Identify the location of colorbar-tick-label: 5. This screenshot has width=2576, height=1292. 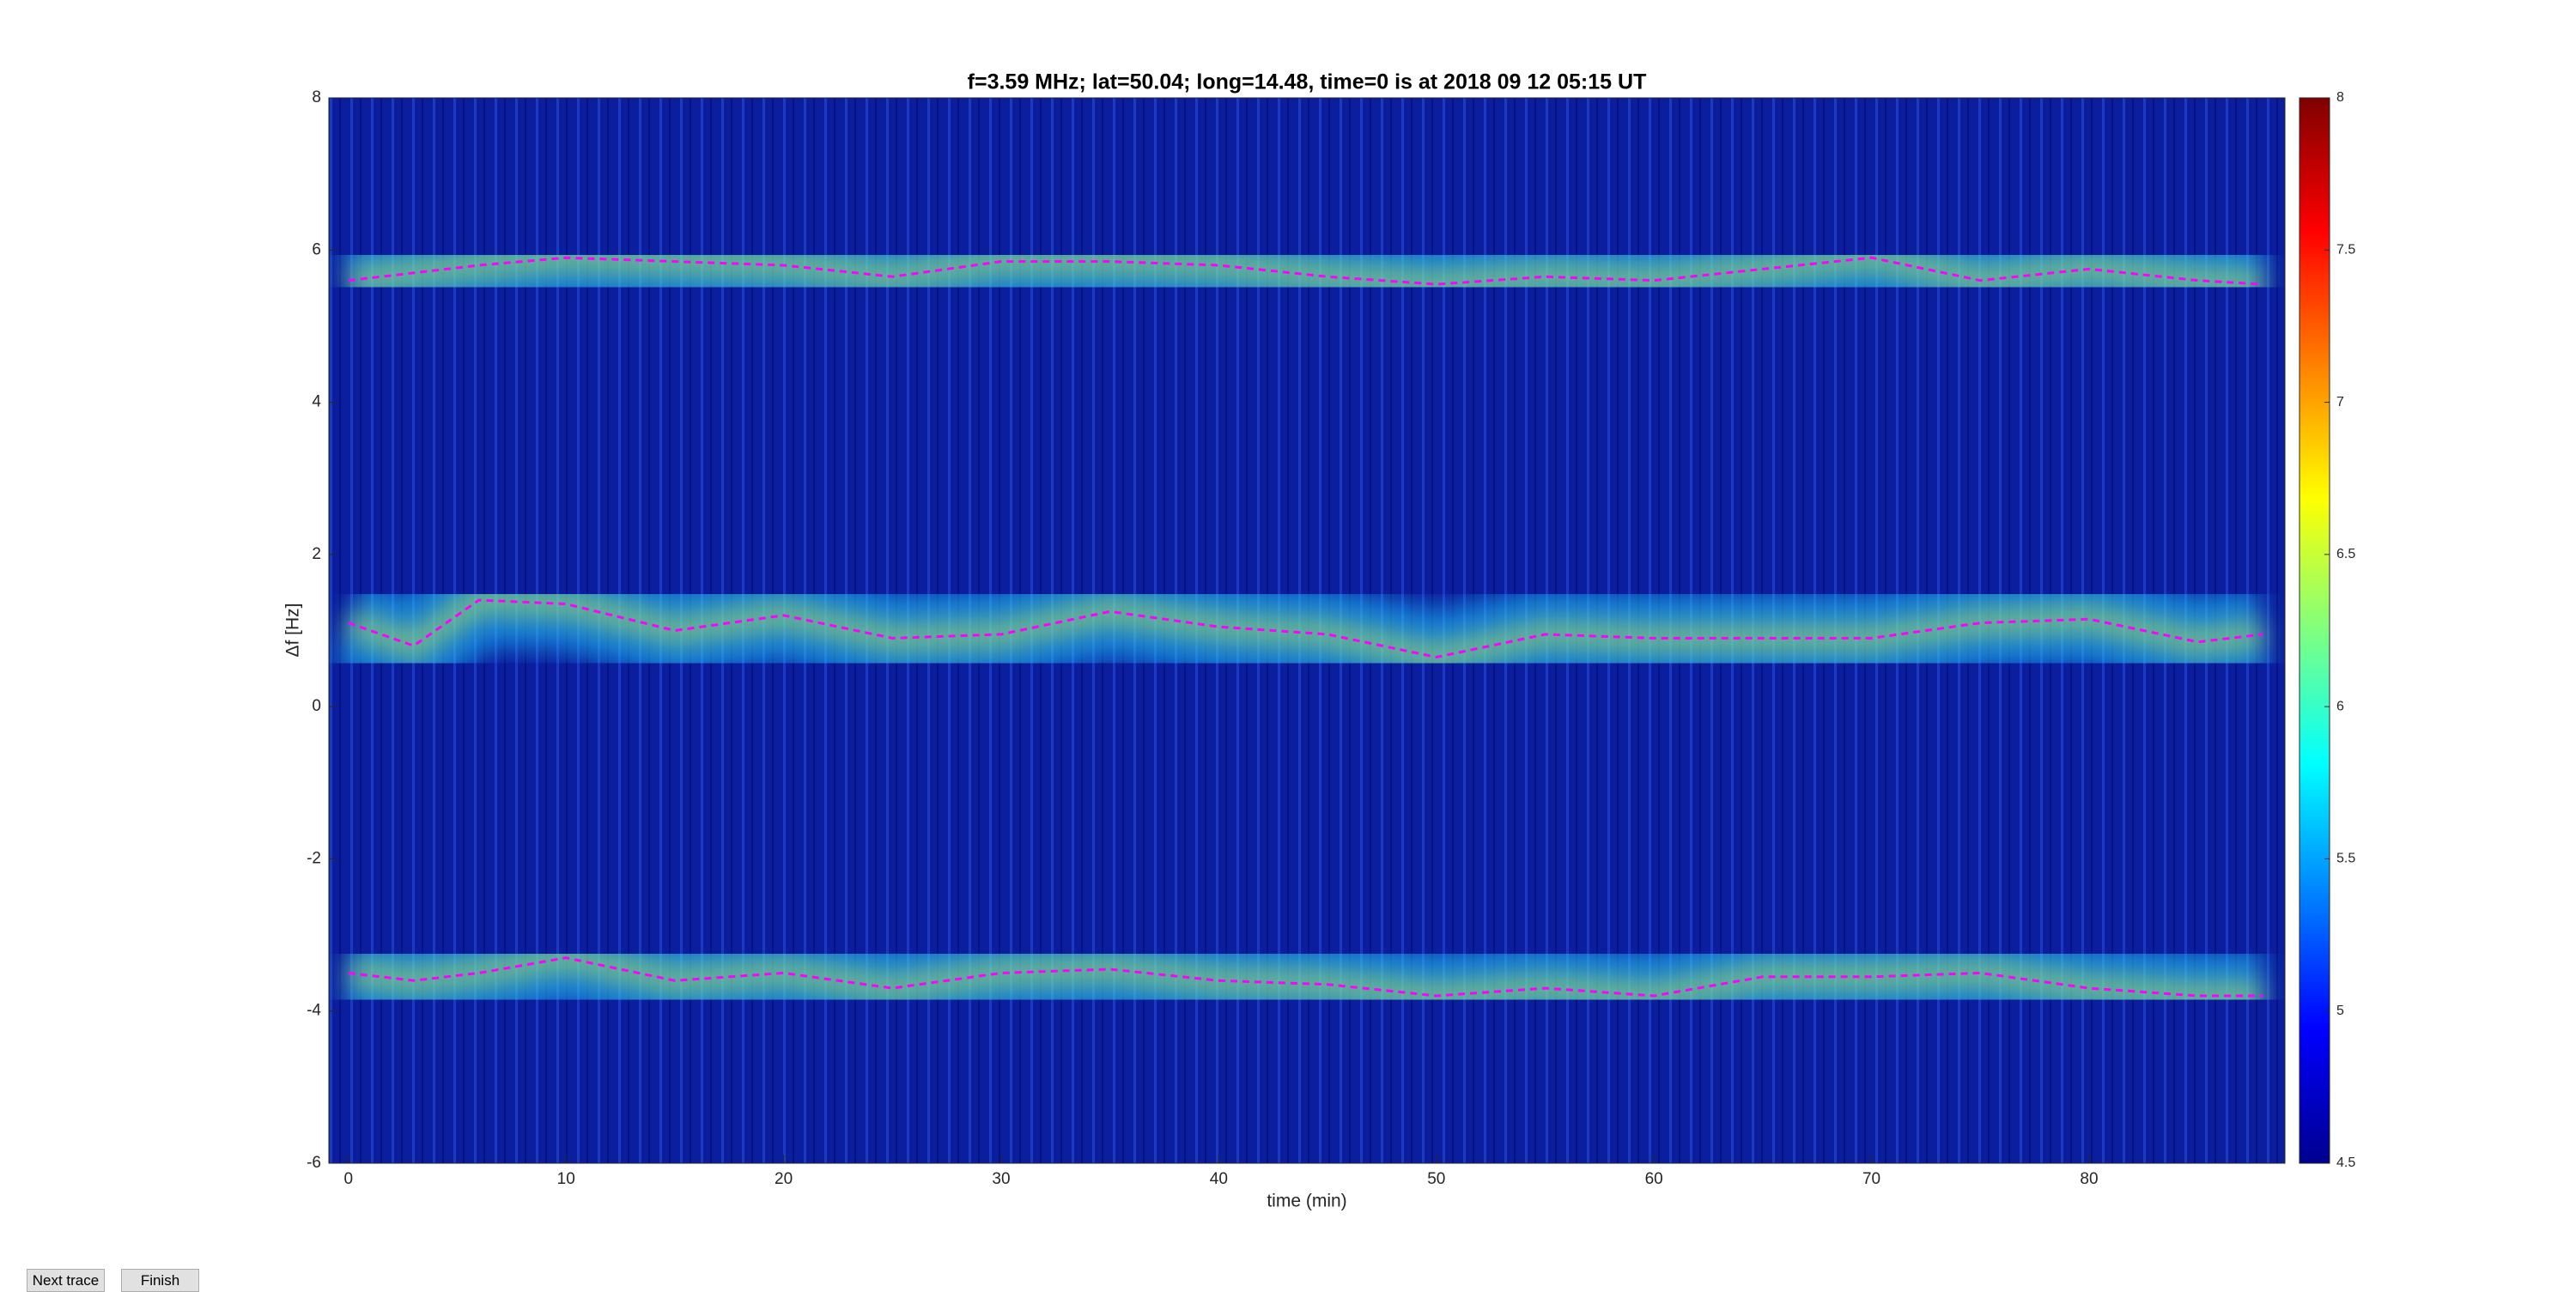
(2340, 1011).